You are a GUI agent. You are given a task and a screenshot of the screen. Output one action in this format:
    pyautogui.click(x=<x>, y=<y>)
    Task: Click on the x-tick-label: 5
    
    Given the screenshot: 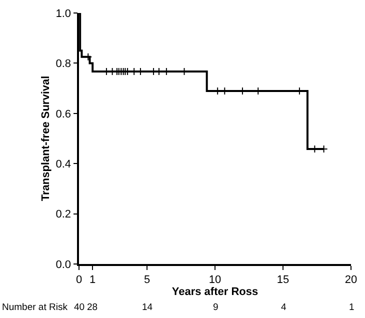 What is the action you would take?
    pyautogui.click(x=147, y=280)
    